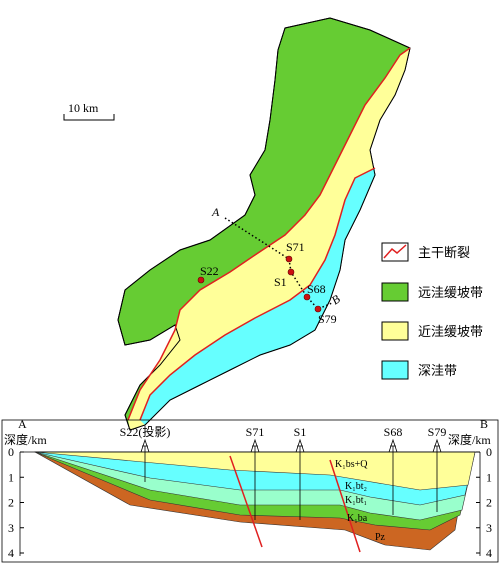 This screenshot has height=564, width=500. I want to click on scale-bar, so click(89, 117).